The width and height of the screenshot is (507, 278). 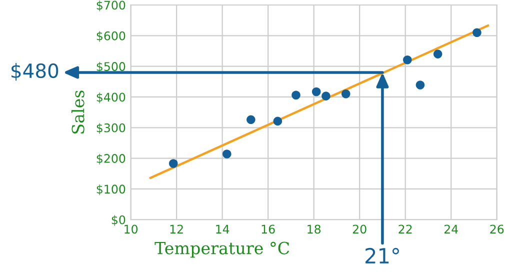 What do you see at coordinates (451, 229) in the screenshot?
I see `x-tick-label: 24` at bounding box center [451, 229].